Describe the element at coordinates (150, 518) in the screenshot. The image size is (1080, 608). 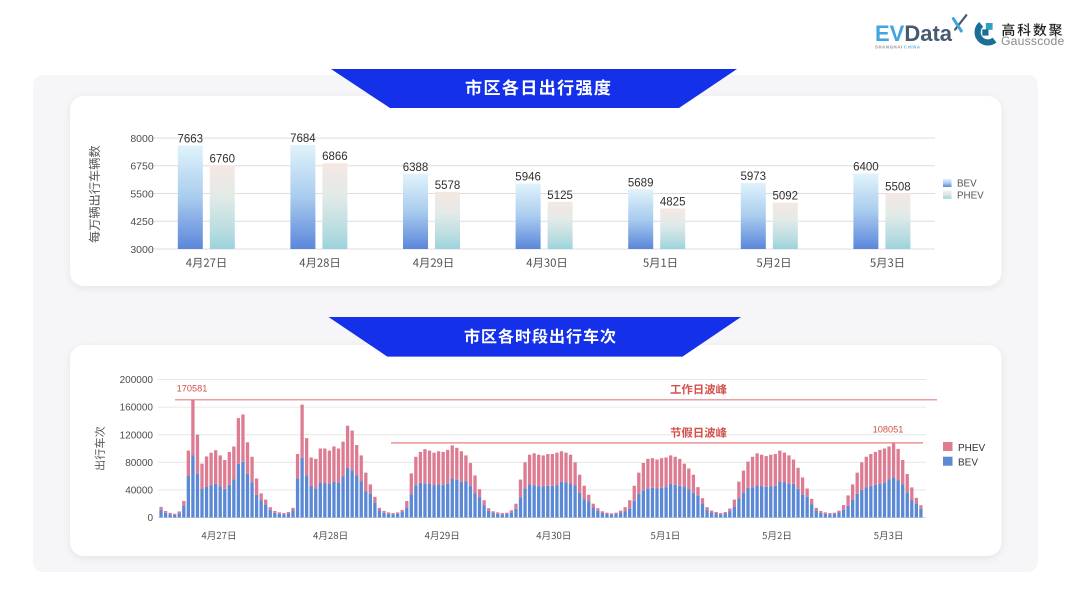
I see `svg-text: 0` at that location.